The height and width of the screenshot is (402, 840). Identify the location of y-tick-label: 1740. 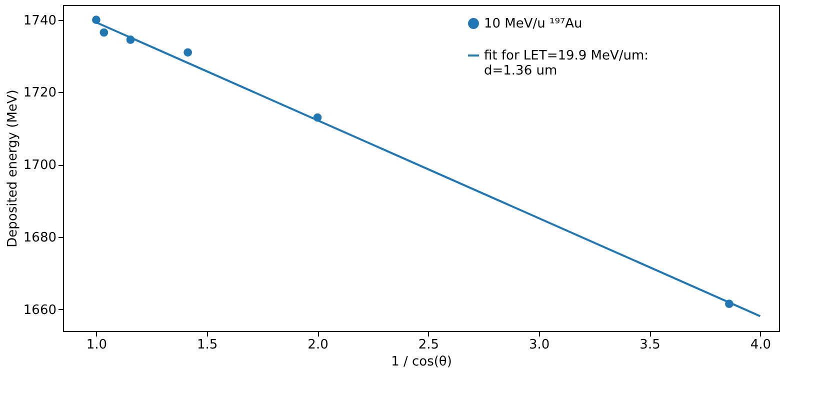
(39, 20).